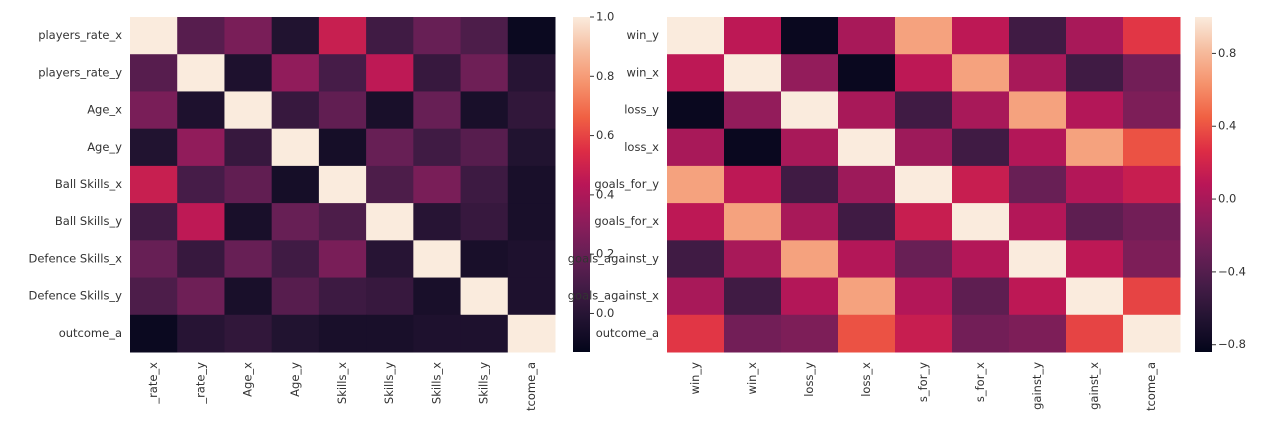  Describe the element at coordinates (626, 221) in the screenshot. I see `y-tick-label: goals_for_x` at that location.